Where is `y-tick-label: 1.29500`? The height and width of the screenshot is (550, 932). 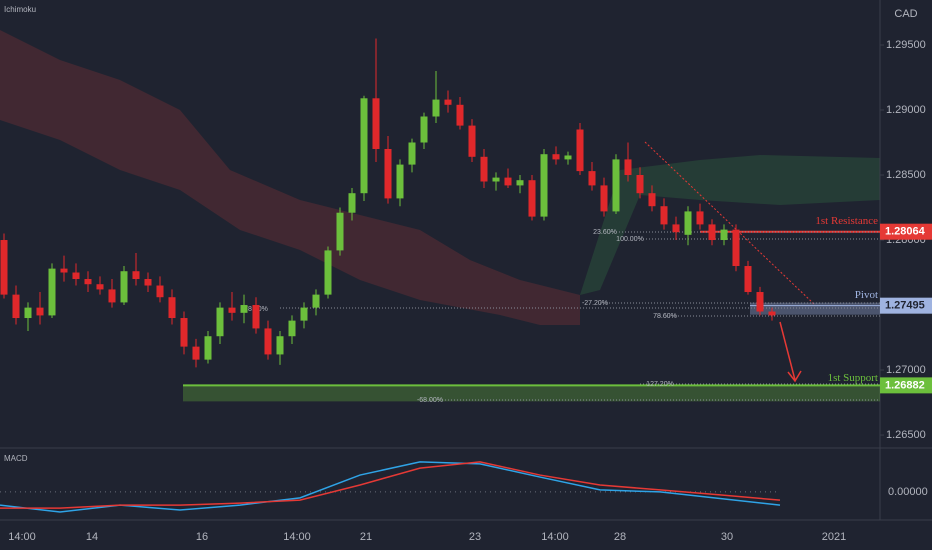
y-tick-label: 1.29500 is located at coordinates (906, 45).